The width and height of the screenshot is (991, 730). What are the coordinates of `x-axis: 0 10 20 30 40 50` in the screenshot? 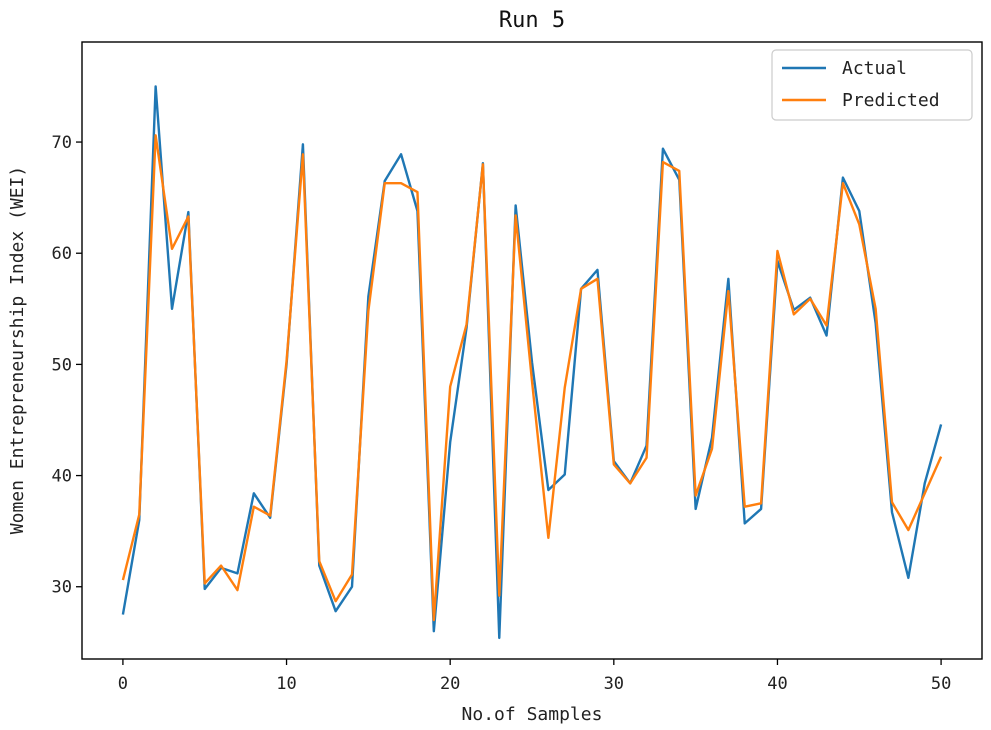 It's located at (534, 676).